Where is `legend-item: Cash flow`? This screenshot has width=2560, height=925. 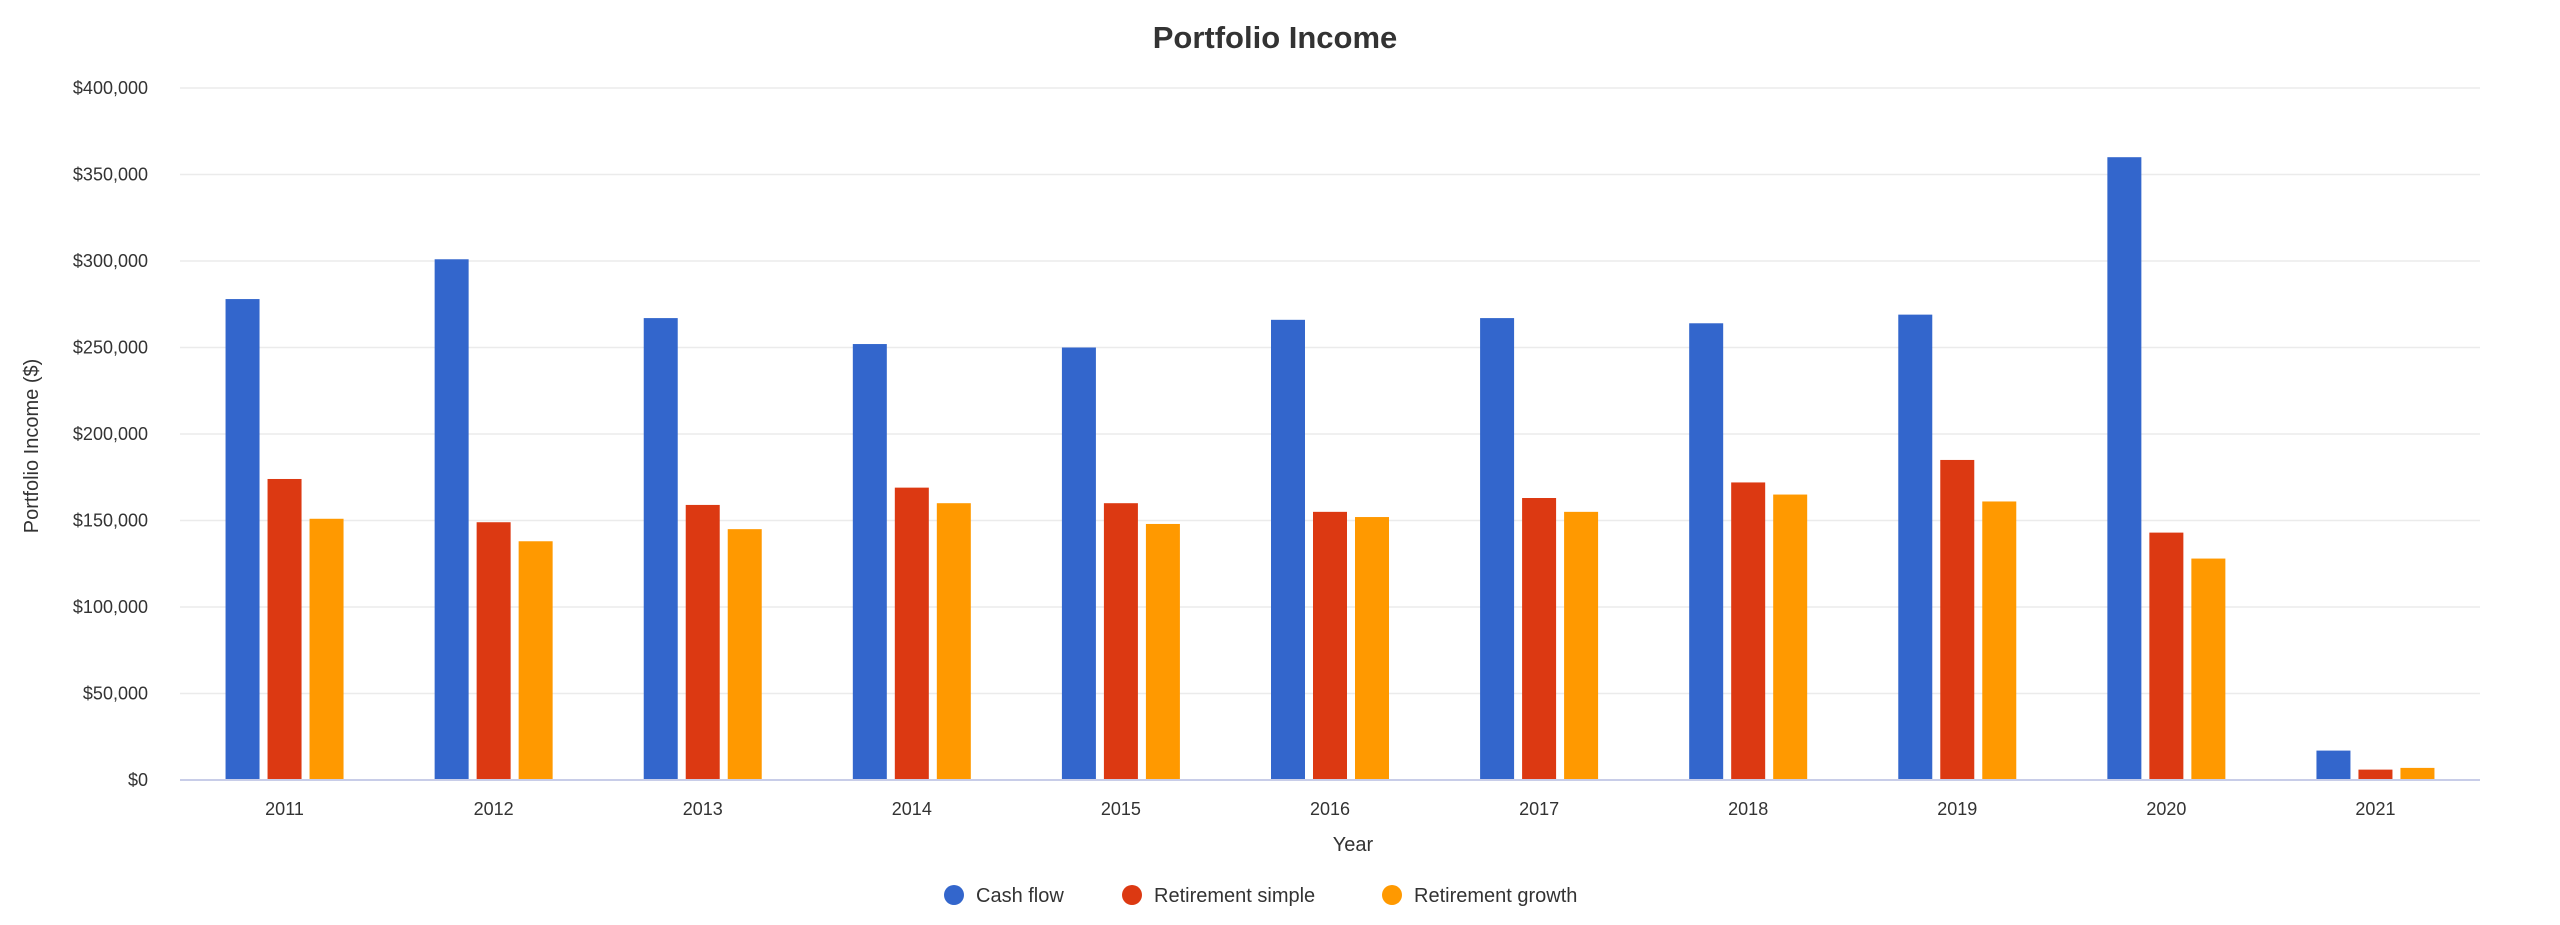
legend-item: Cash flow is located at coordinates (1004, 896).